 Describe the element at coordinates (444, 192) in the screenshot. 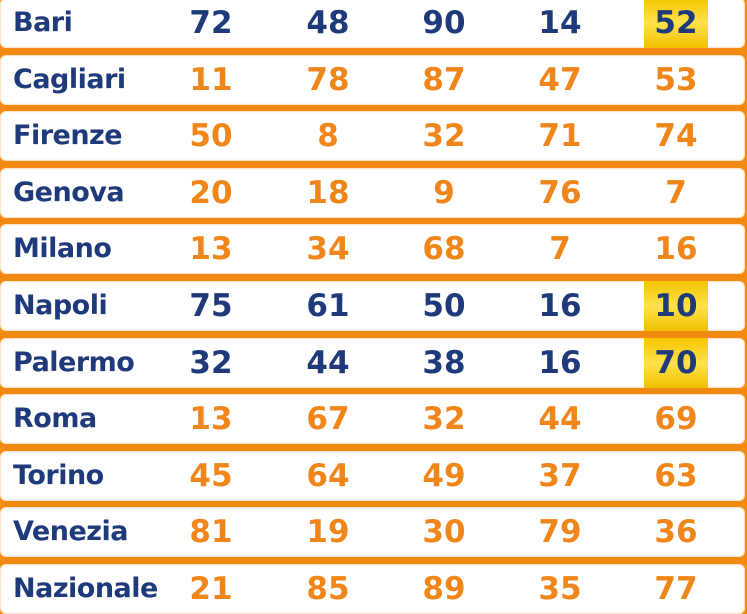

I see `drawn-number: 9` at that location.